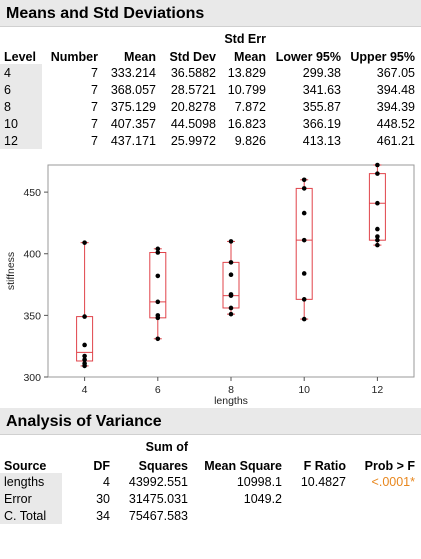 The image size is (421, 559). Describe the element at coordinates (158, 498) in the screenshot. I see `ss-cell: 31475.031` at that location.